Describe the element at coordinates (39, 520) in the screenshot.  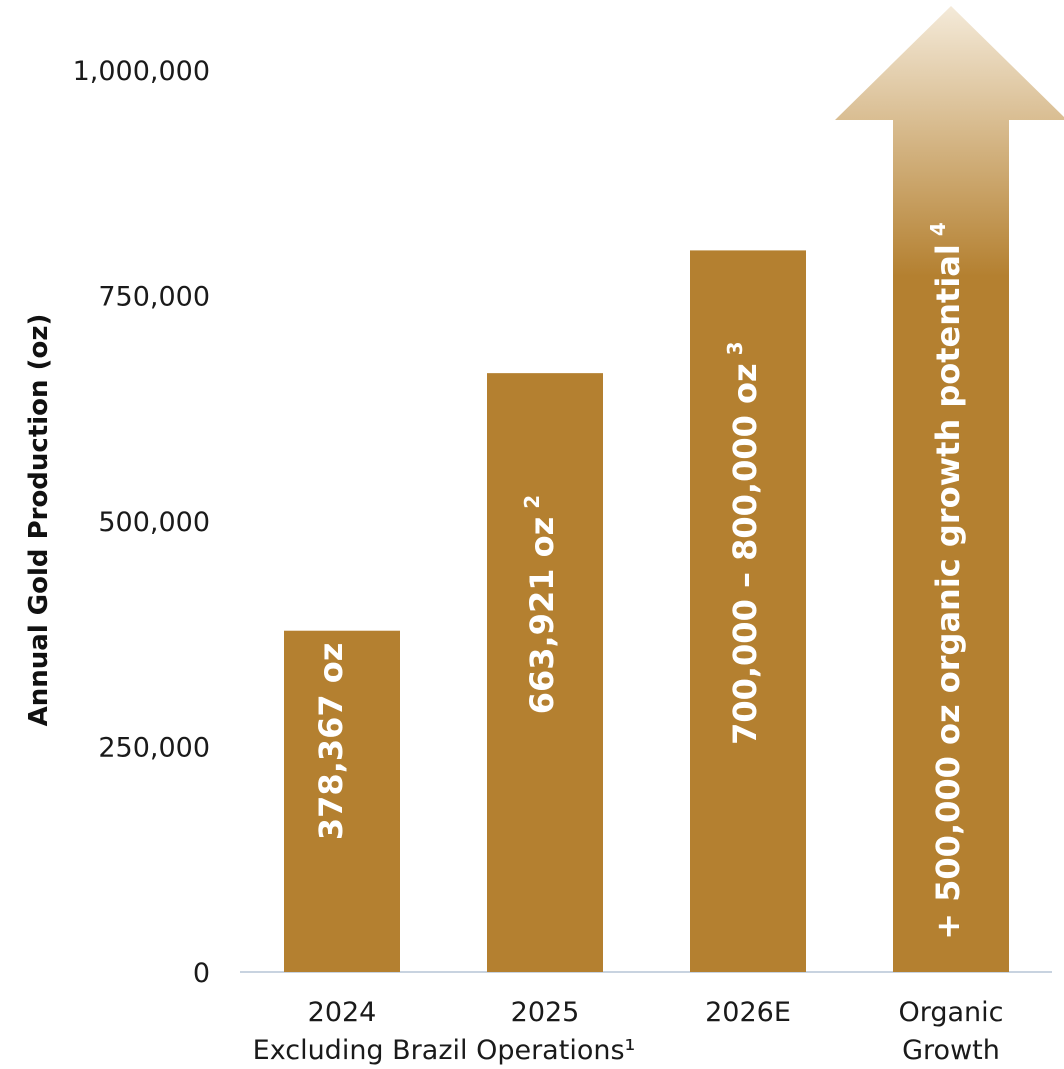
I see `y-axis-label: Annual Gold Production (oz)` at that location.